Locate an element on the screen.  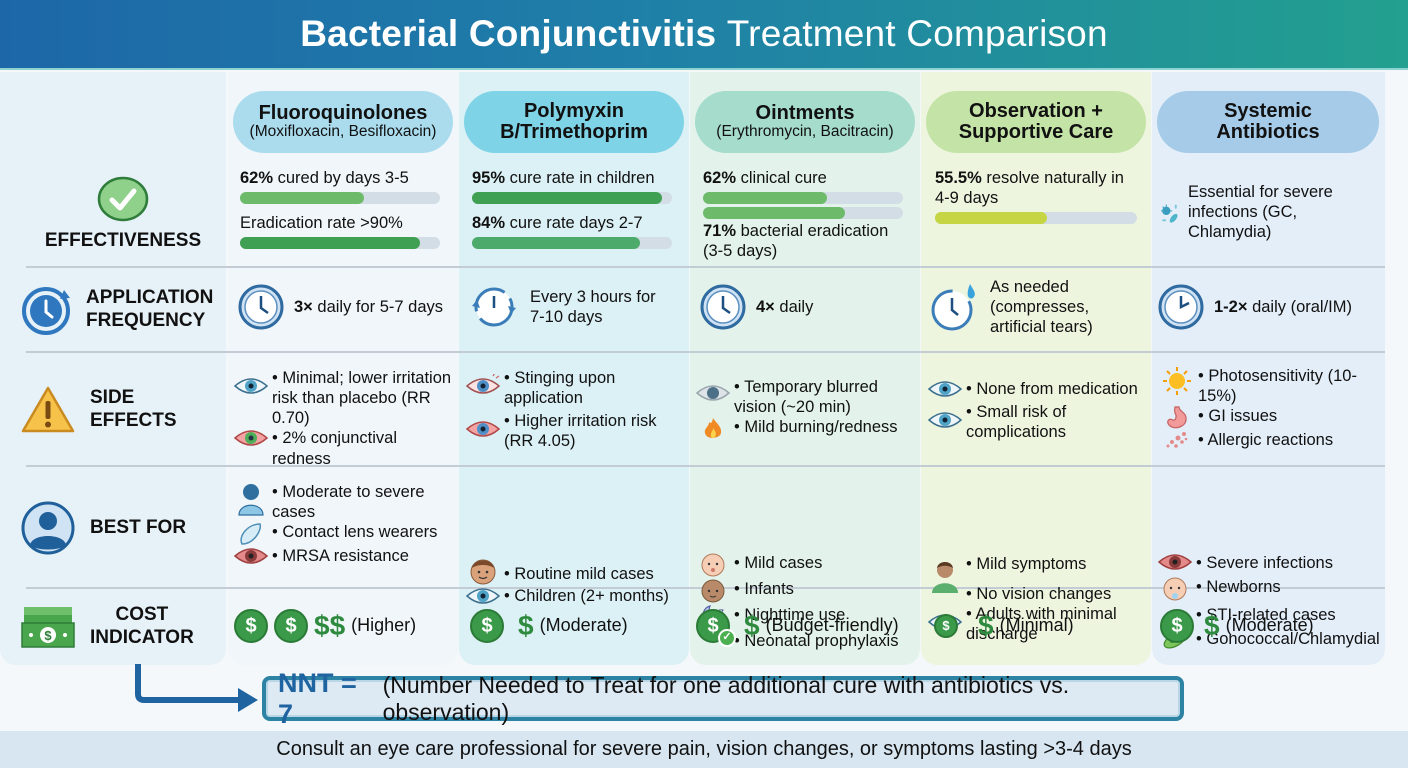
list-item: Severe infections is located at coordinates (1271, 564).